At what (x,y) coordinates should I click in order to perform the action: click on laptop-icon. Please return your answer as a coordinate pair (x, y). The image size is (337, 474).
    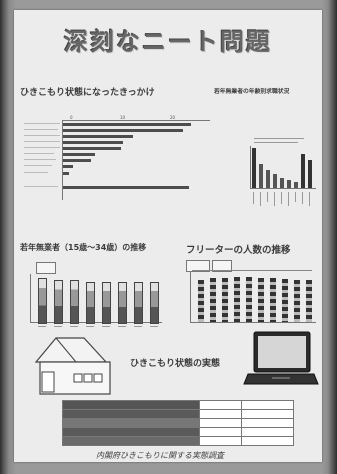
    Looking at the image, I should click on (281, 358).